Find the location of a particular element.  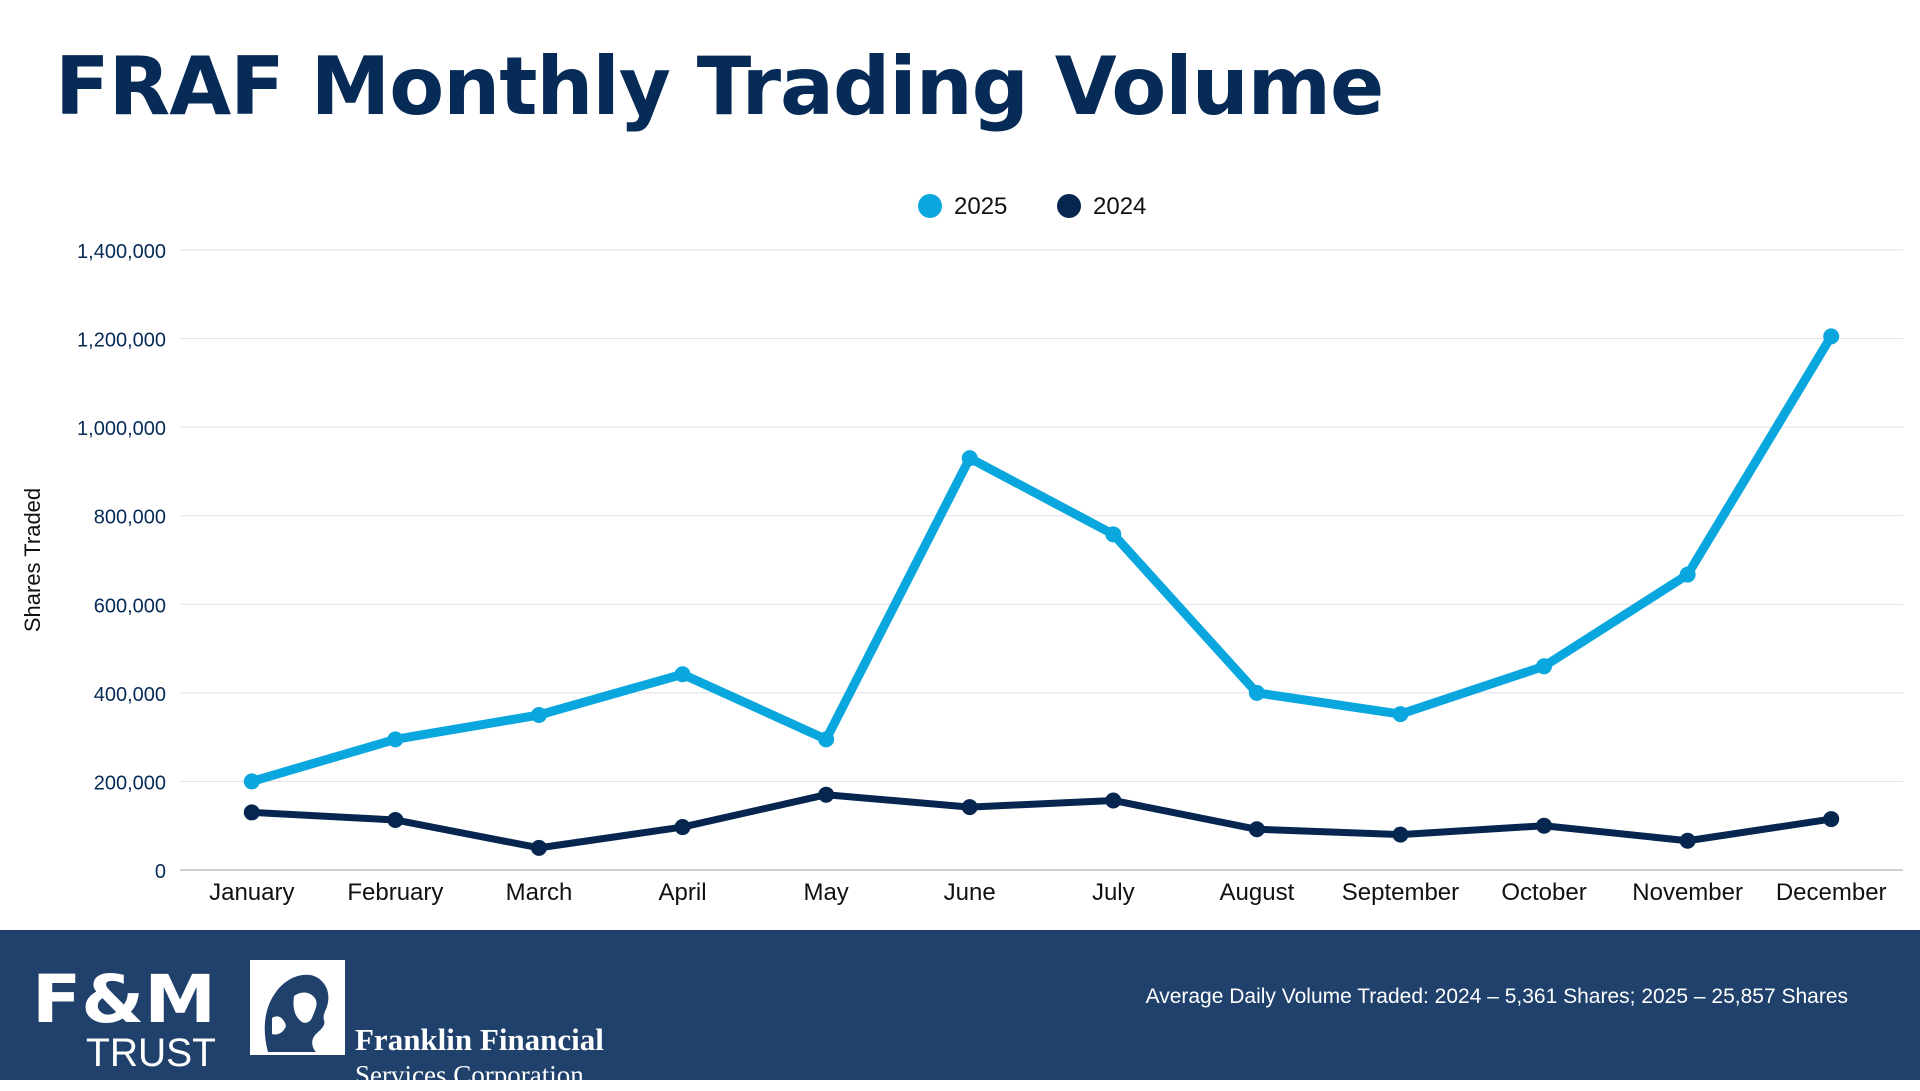

x-tick-label: August is located at coordinates (1257, 892).